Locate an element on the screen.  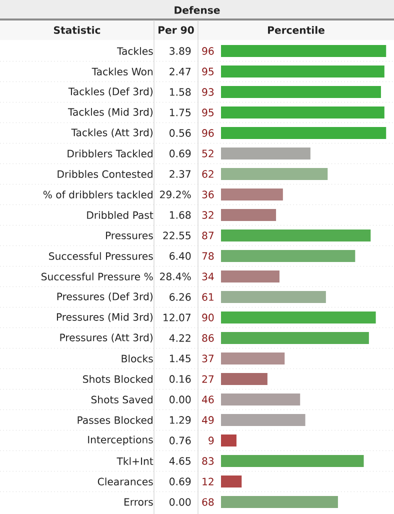
text: 1.75 is located at coordinates (180, 112).